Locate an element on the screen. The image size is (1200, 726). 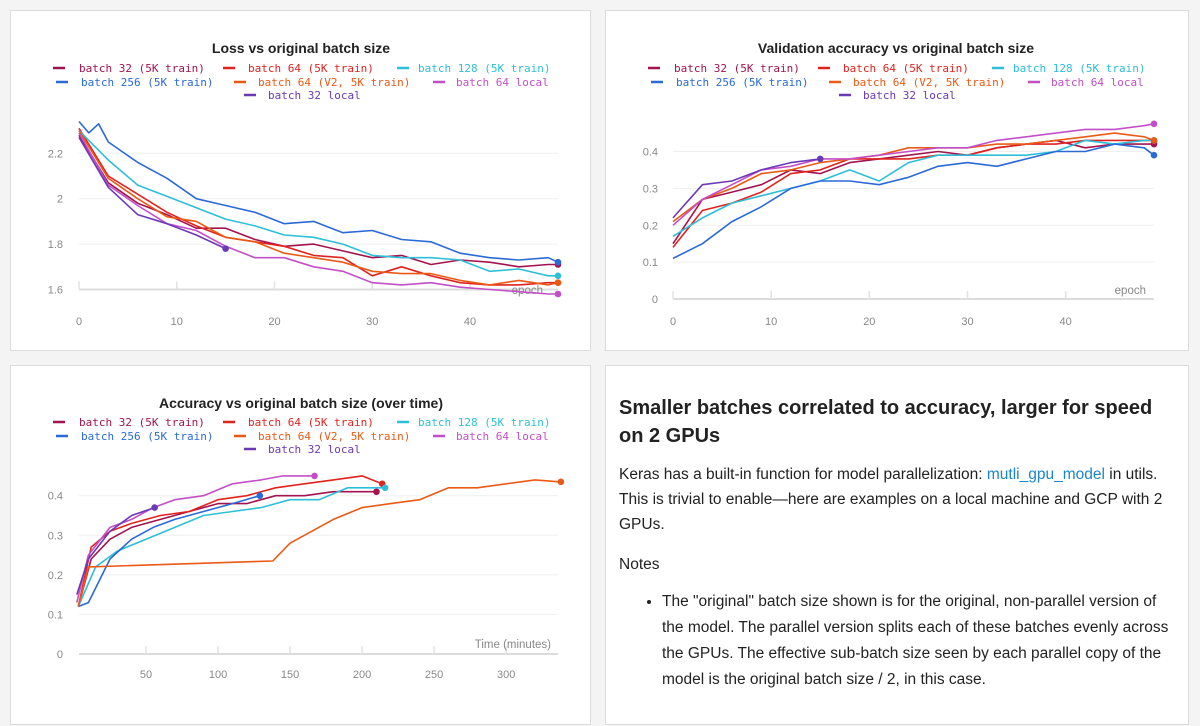
x-tick-label: 50 is located at coordinates (146, 675).